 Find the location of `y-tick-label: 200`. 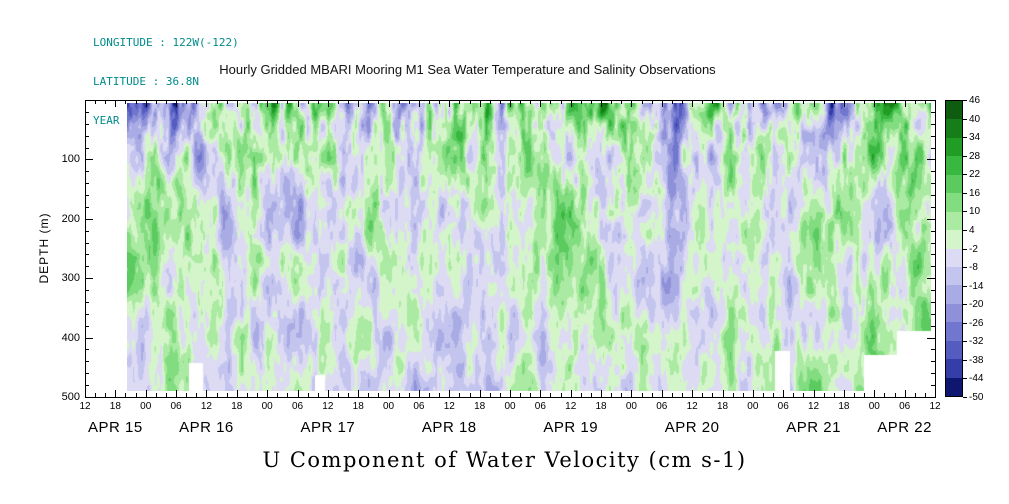

y-tick-label: 200 is located at coordinates (70, 218).